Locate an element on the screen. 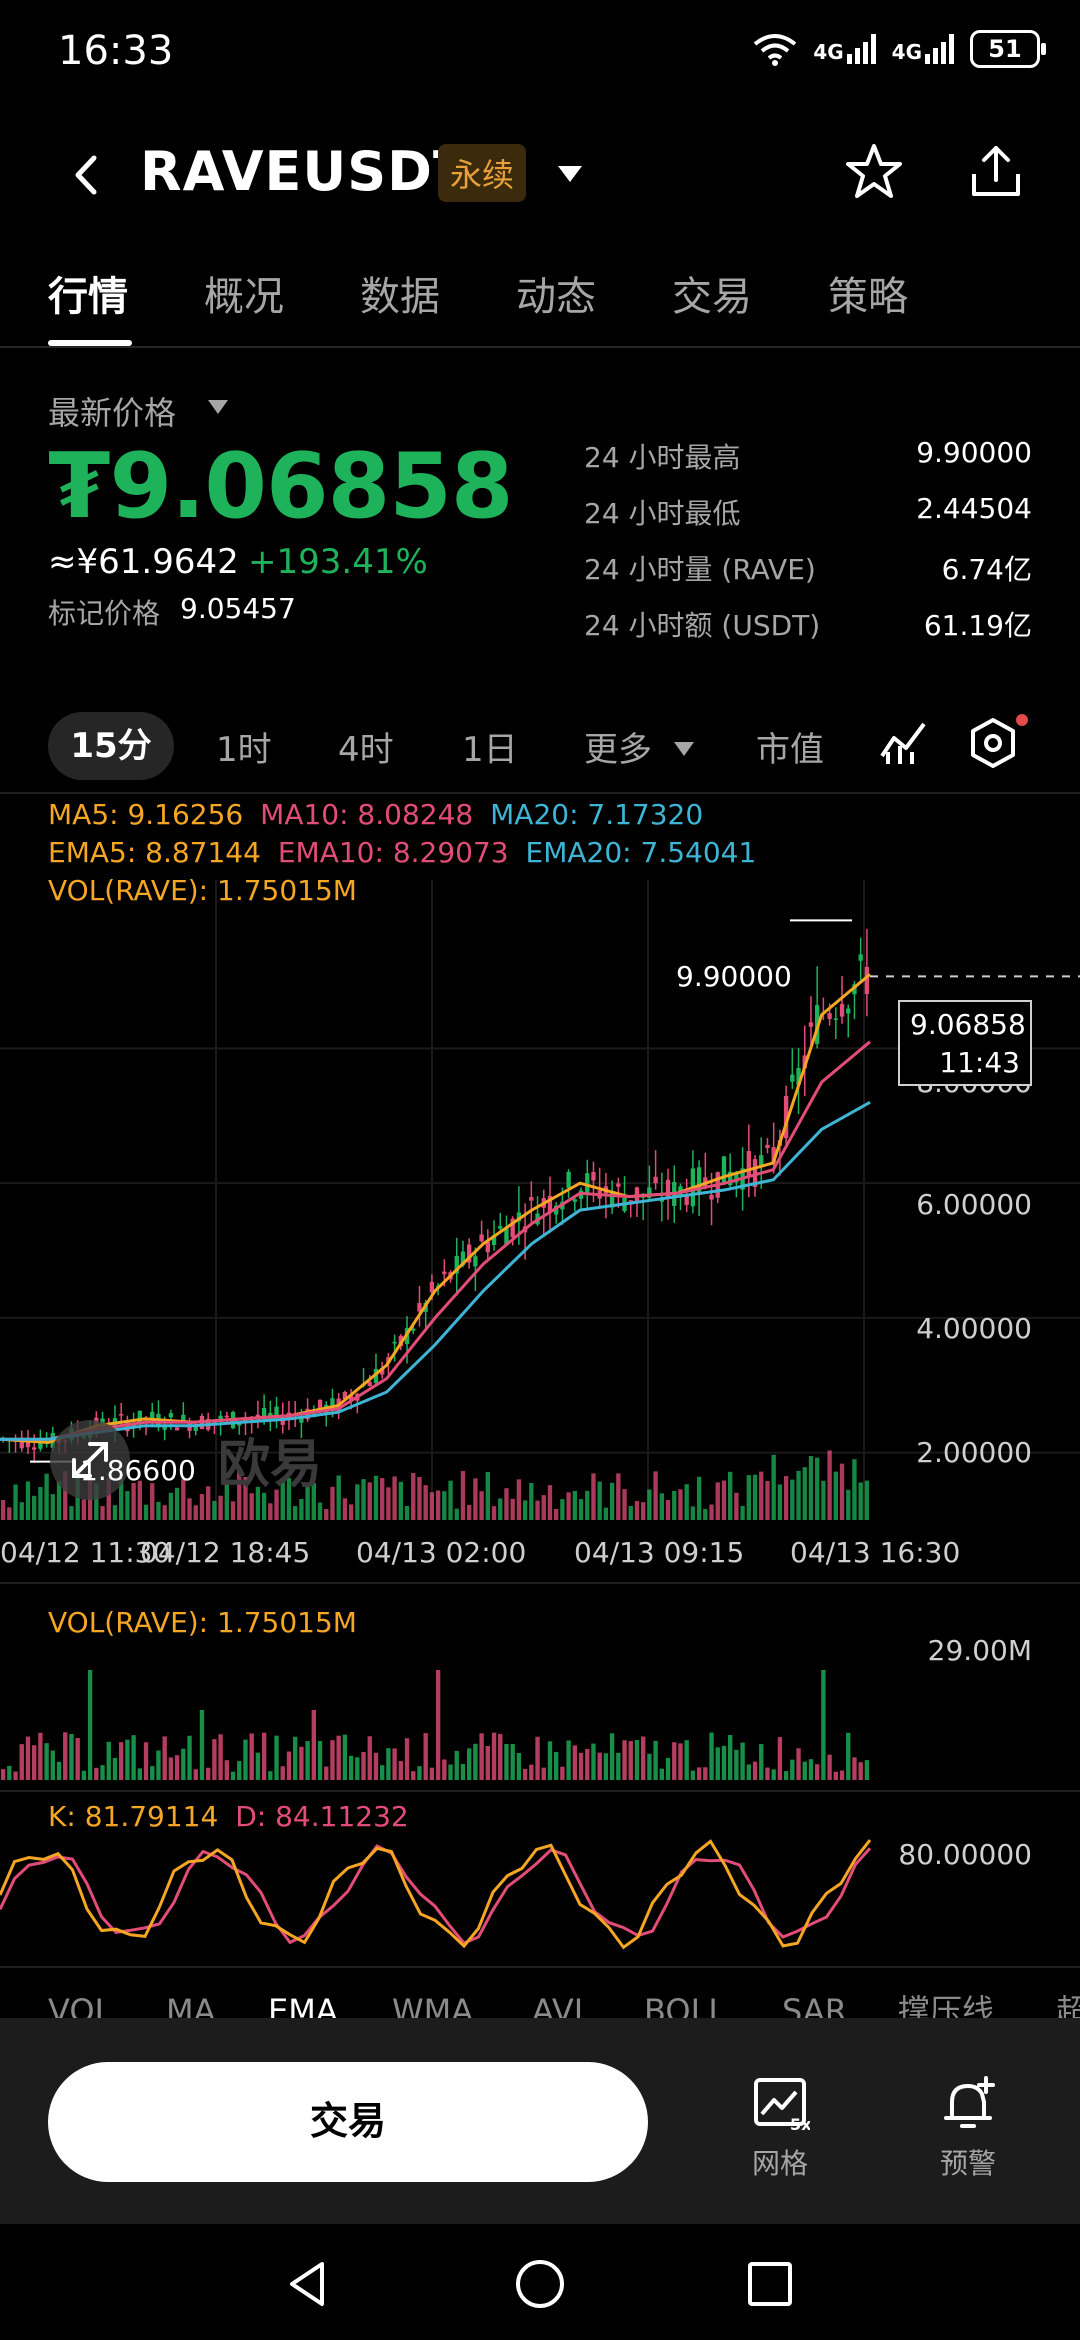  interval-market-cap: 市值 is located at coordinates (790, 750).